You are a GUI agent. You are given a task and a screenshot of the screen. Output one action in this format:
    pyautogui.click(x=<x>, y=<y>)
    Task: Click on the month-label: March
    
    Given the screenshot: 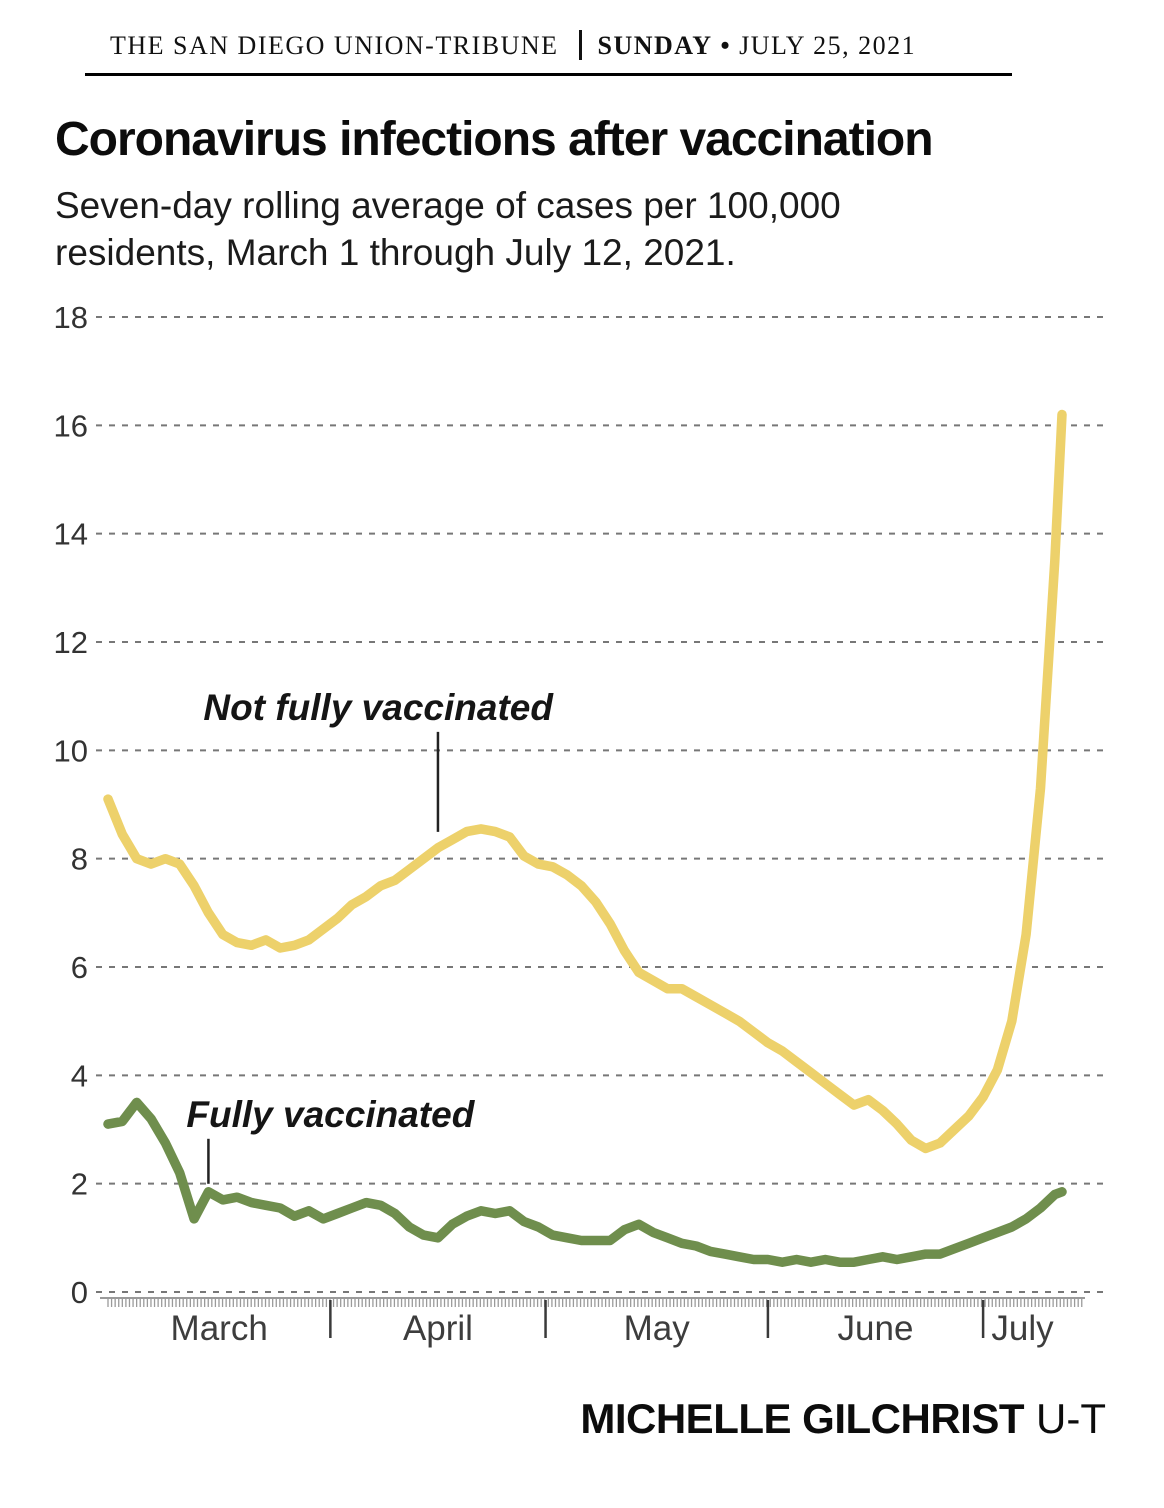 What is the action you would take?
    pyautogui.click(x=219, y=1328)
    